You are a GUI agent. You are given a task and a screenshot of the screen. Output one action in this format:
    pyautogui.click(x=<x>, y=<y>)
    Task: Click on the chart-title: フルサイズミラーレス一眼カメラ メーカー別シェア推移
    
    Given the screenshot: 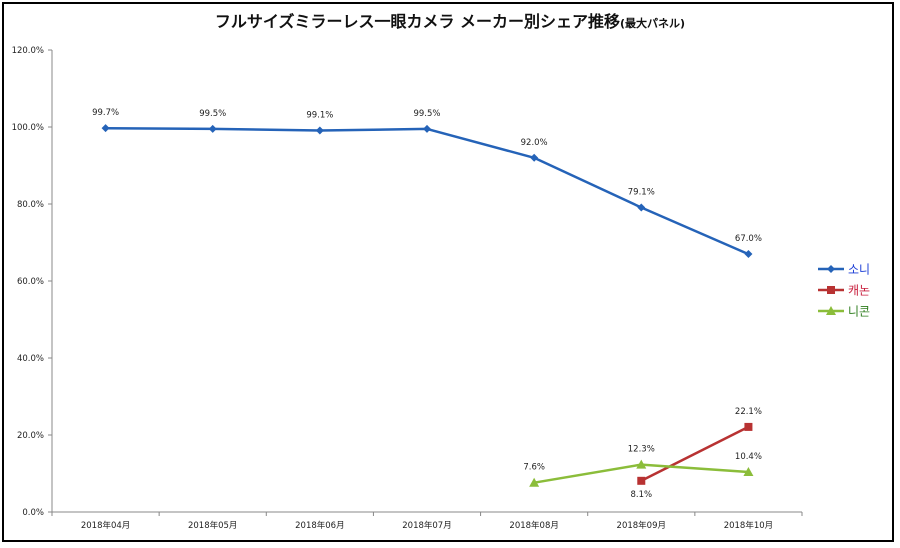 What is the action you would take?
    pyautogui.click(x=417, y=21)
    